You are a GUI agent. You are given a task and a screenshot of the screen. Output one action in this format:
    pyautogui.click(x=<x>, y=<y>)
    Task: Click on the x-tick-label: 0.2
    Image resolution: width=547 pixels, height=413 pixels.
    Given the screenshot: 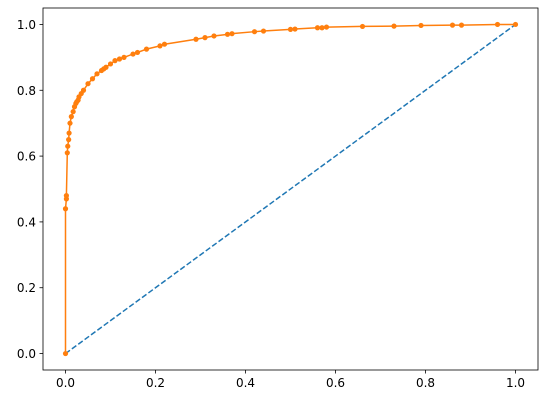 What is the action you would take?
    pyautogui.click(x=155, y=383)
    